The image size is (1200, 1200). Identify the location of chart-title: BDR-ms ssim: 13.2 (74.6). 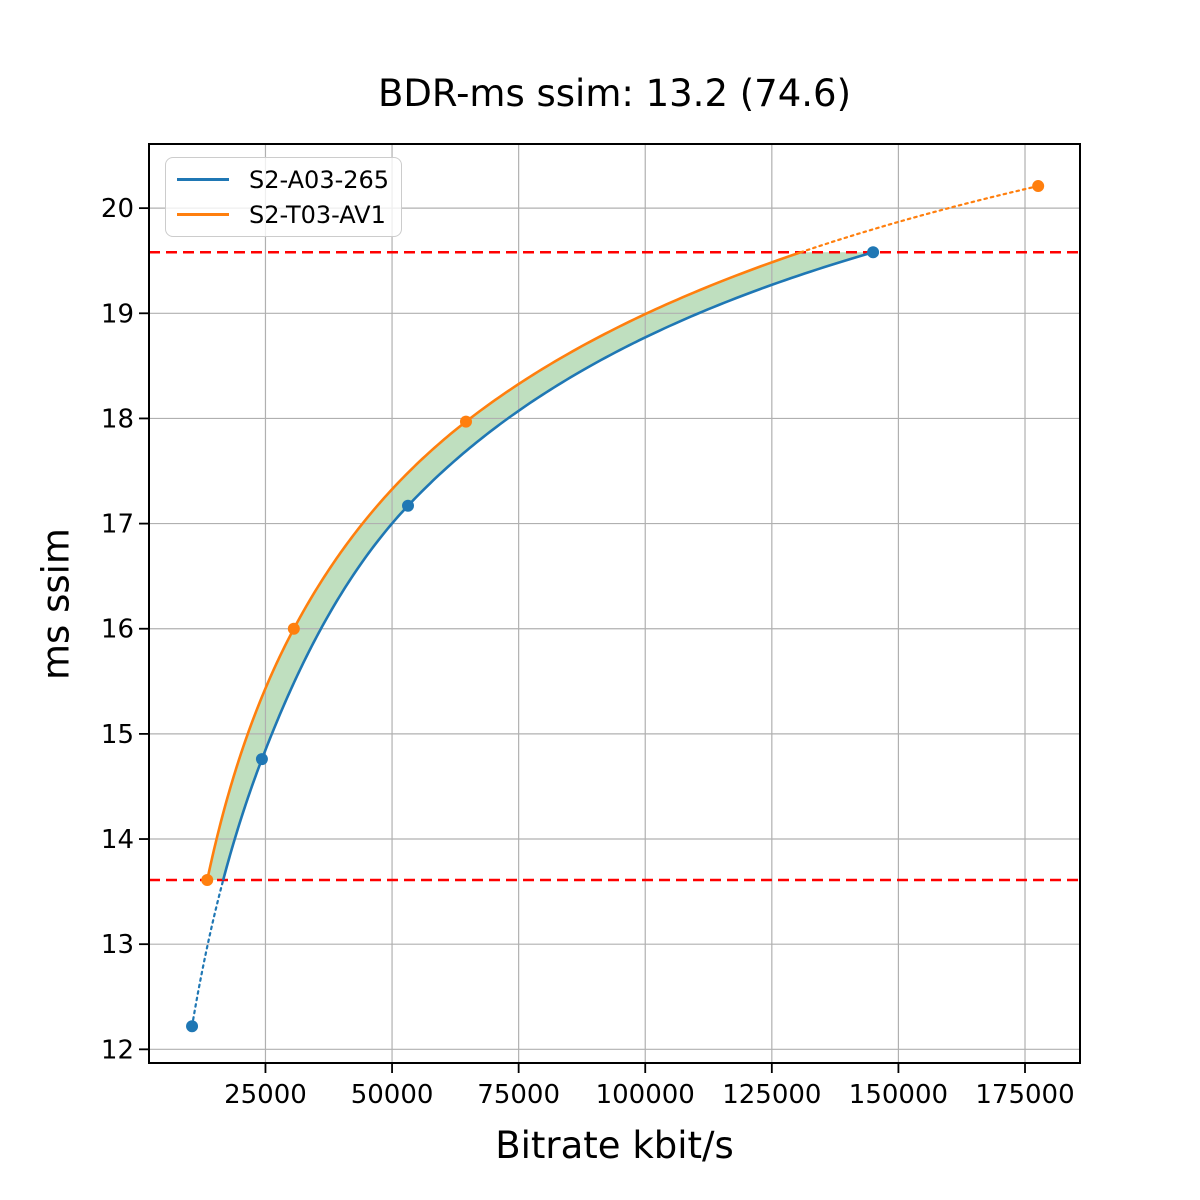
(614, 93).